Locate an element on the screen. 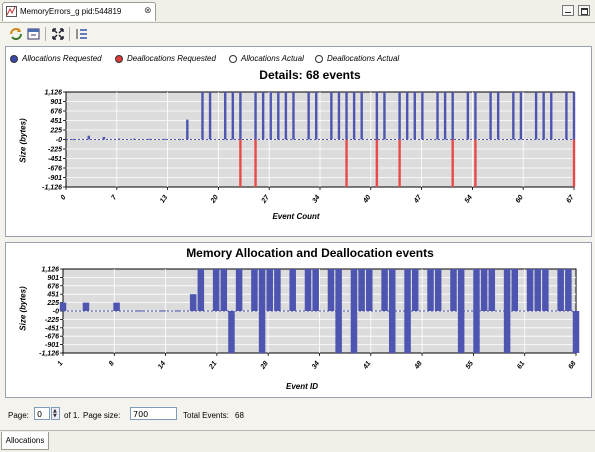 This screenshot has width=595, height=452. x-tick-label: 28 is located at coordinates (264, 365).